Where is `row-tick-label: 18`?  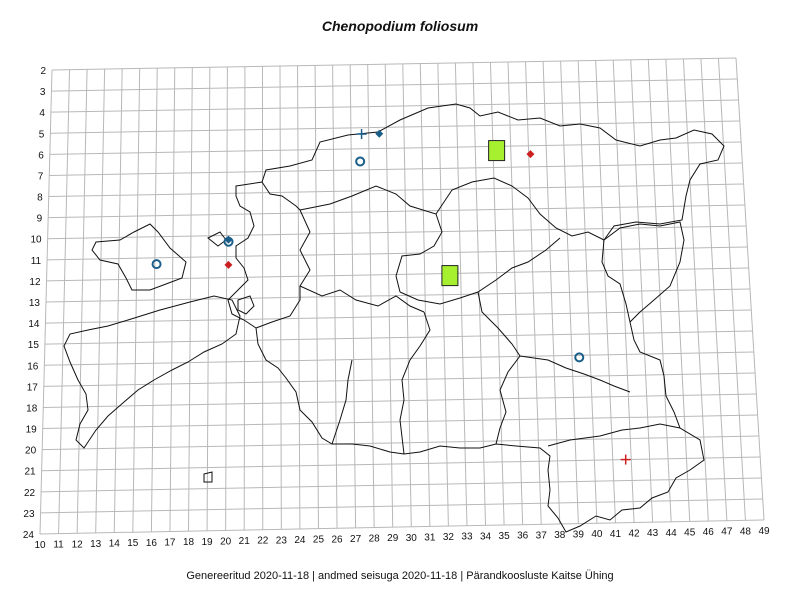 row-tick-label: 18 is located at coordinates (32, 408).